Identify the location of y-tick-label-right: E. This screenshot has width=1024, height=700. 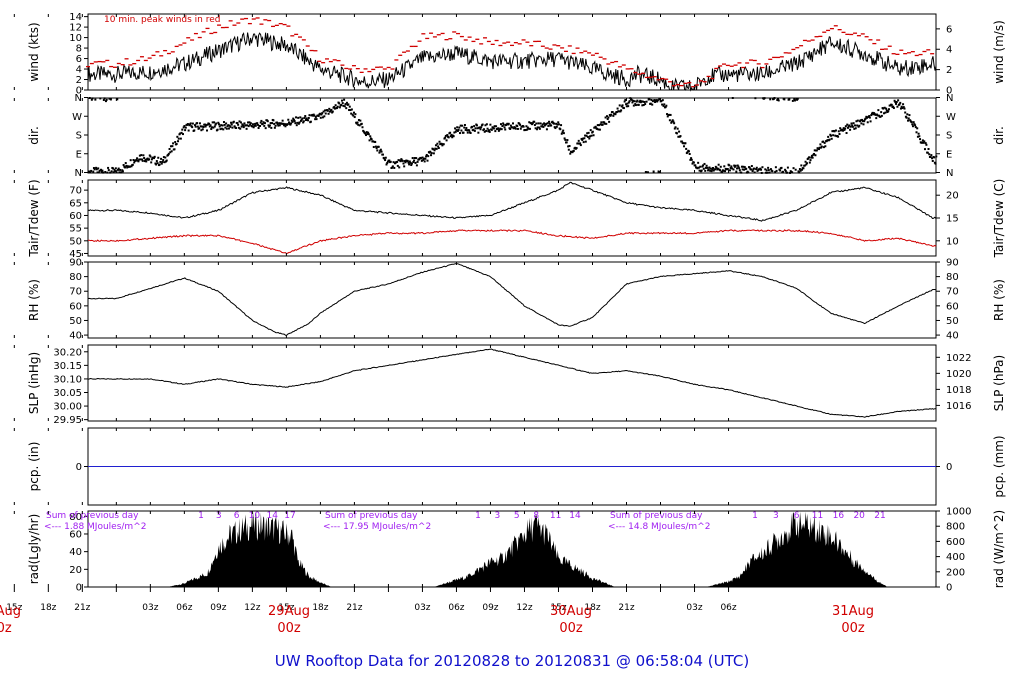
(949, 154).